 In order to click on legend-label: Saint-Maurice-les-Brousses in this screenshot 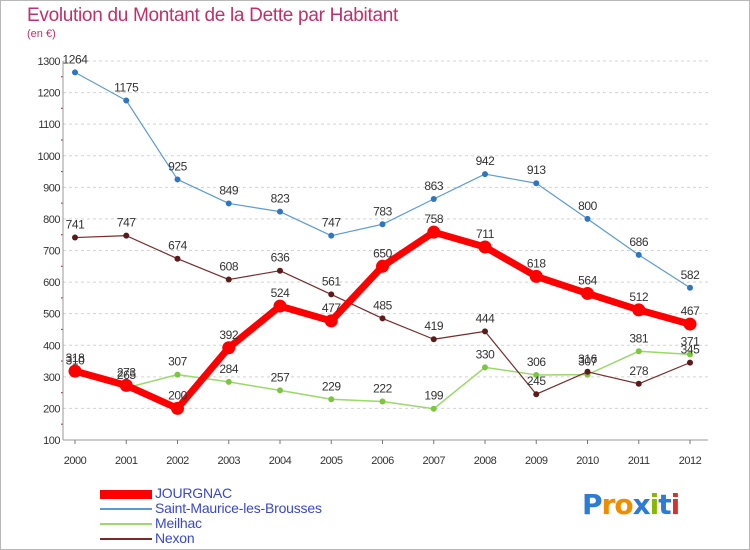, I will do `click(238, 508)`.